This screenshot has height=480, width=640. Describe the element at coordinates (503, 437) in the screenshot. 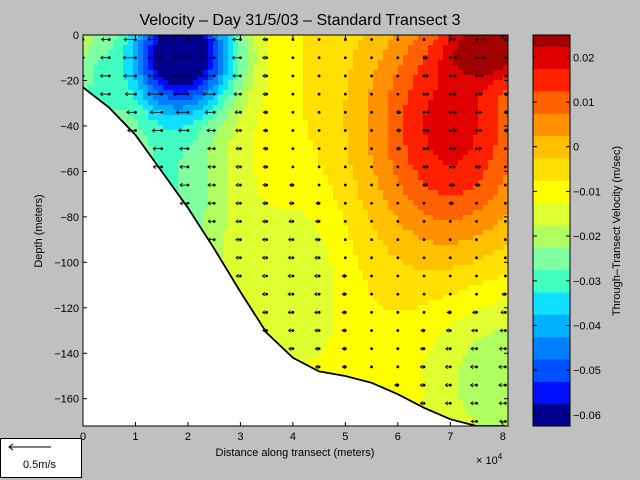

I see `x-tick-label: 8` at that location.